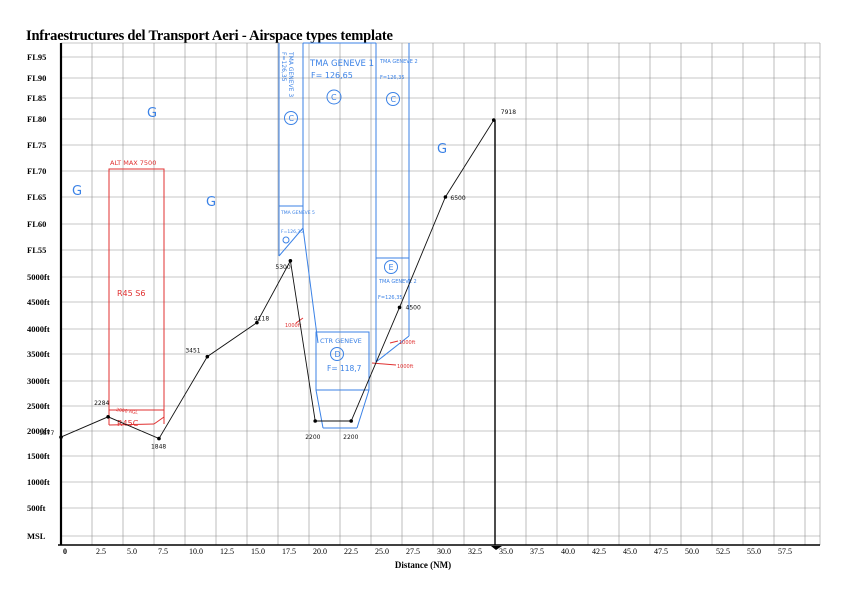  What do you see at coordinates (423, 565) in the screenshot?
I see `x-axis-title: Distance (NM)` at bounding box center [423, 565].